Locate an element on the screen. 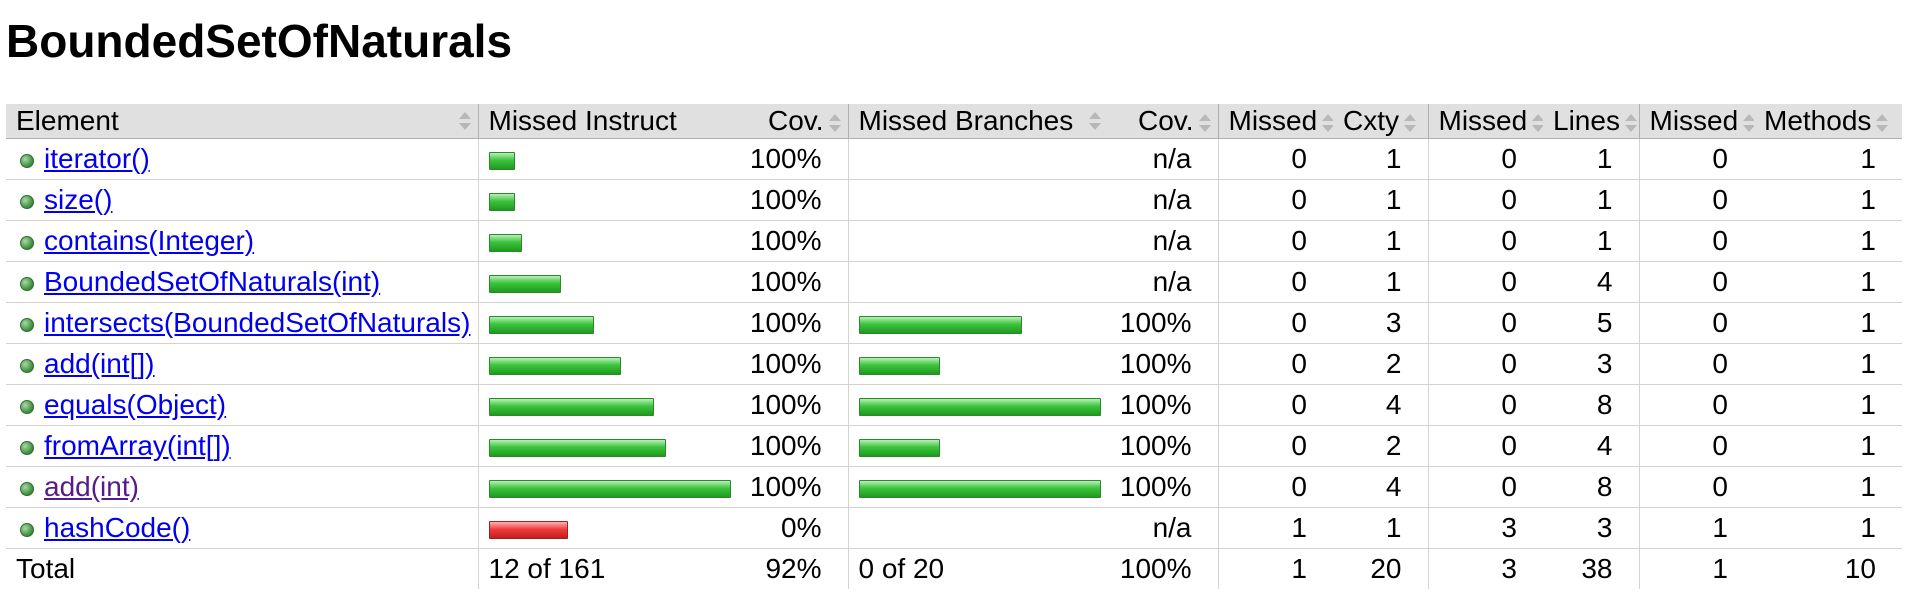 This screenshot has height=612, width=1908. element-cell: add(int) is located at coordinates (242, 487).